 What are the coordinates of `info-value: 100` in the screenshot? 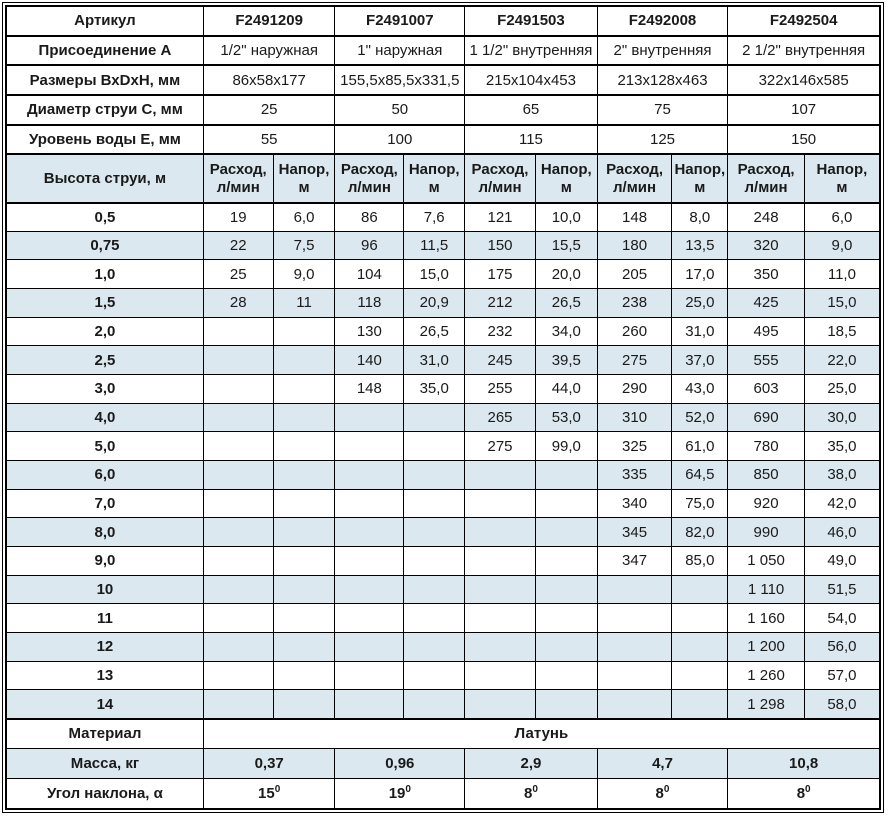 It's located at (400, 140).